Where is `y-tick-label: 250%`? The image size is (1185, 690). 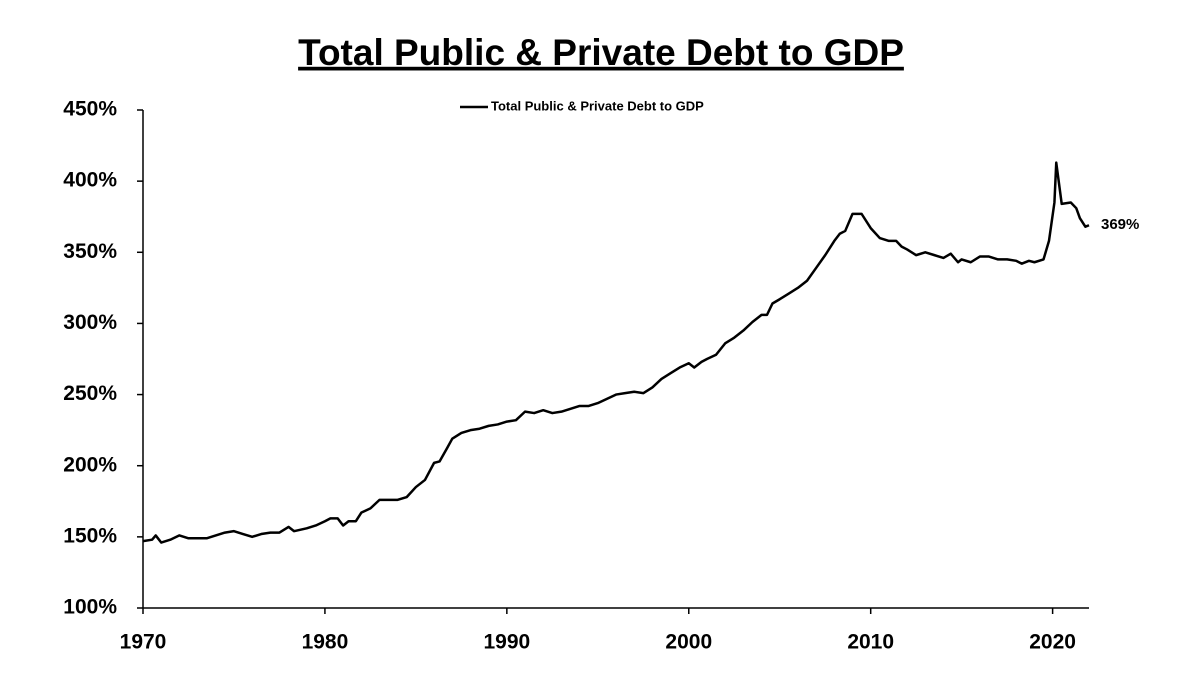 y-tick-label: 250% is located at coordinates (90, 393).